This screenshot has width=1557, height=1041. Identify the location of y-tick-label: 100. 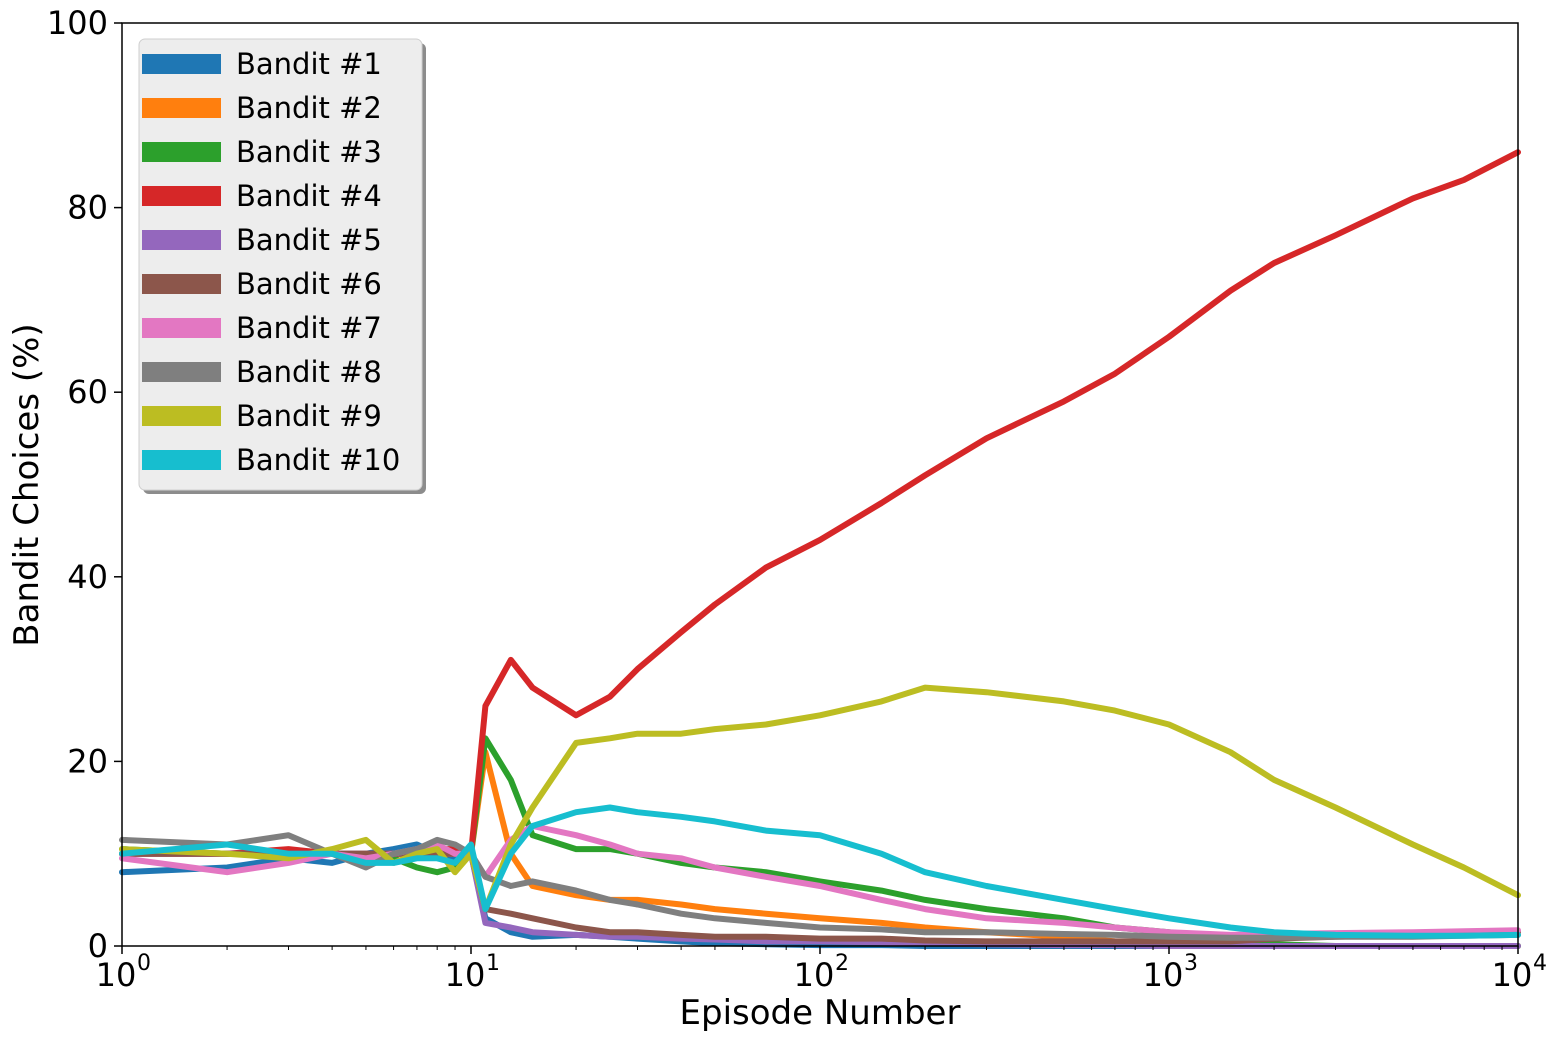
(77, 23).